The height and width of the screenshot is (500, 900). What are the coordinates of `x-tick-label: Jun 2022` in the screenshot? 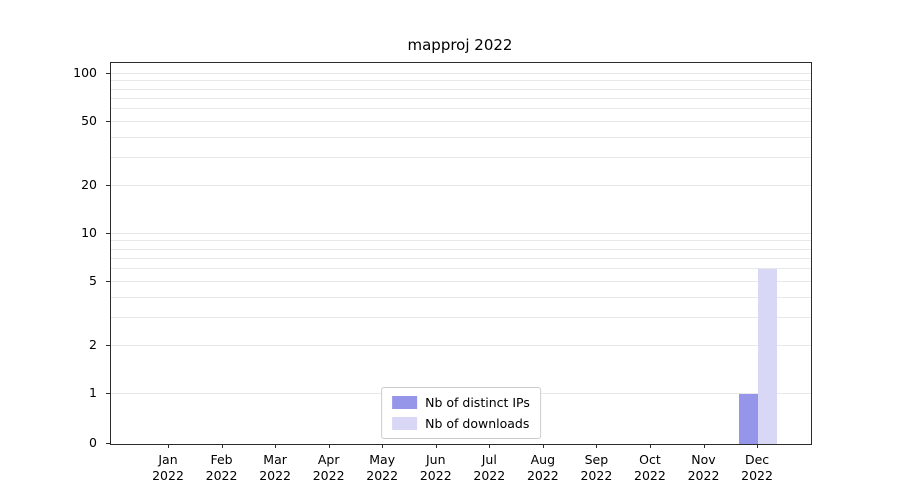 It's located at (435, 467).